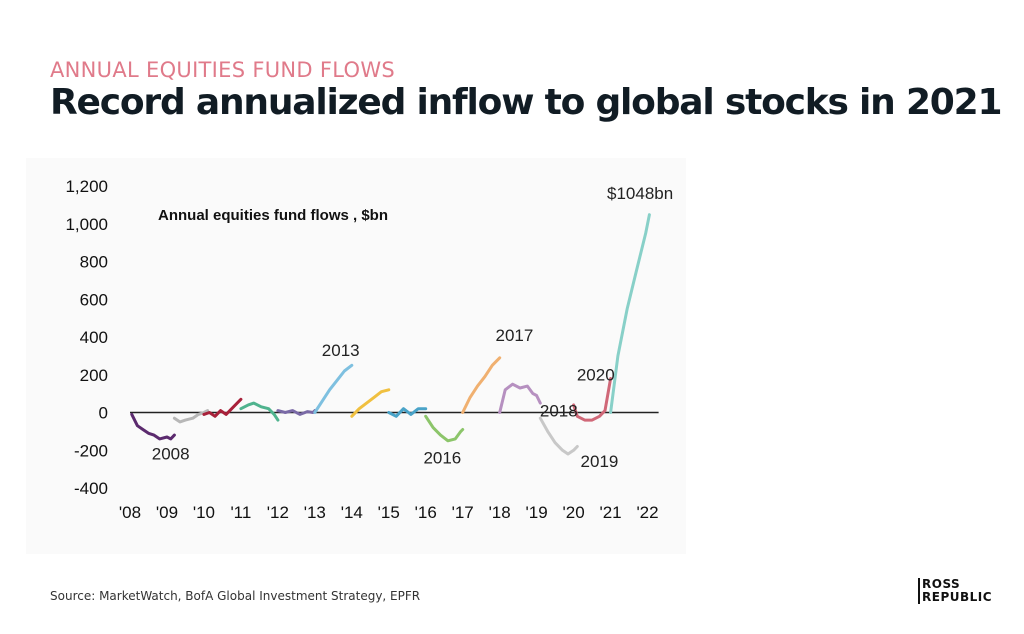  Describe the element at coordinates (389, 512) in the screenshot. I see `x-tick-label: '15` at that location.